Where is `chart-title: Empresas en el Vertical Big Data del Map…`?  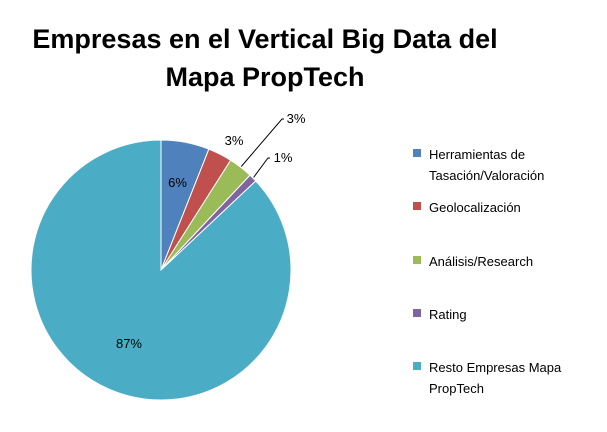
chart-title: Empresas en el Vertical Big Data del Map… is located at coordinates (265, 58).